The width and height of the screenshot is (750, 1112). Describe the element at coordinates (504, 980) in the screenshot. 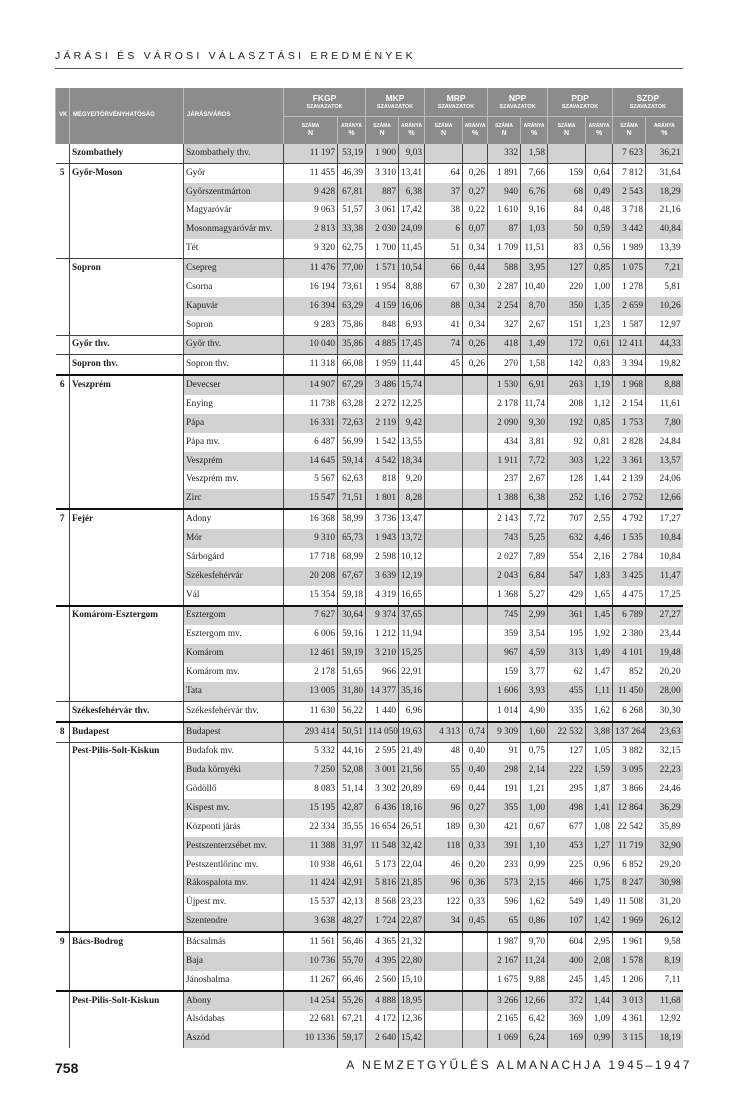

I see `count-cell: 1 675` at that location.